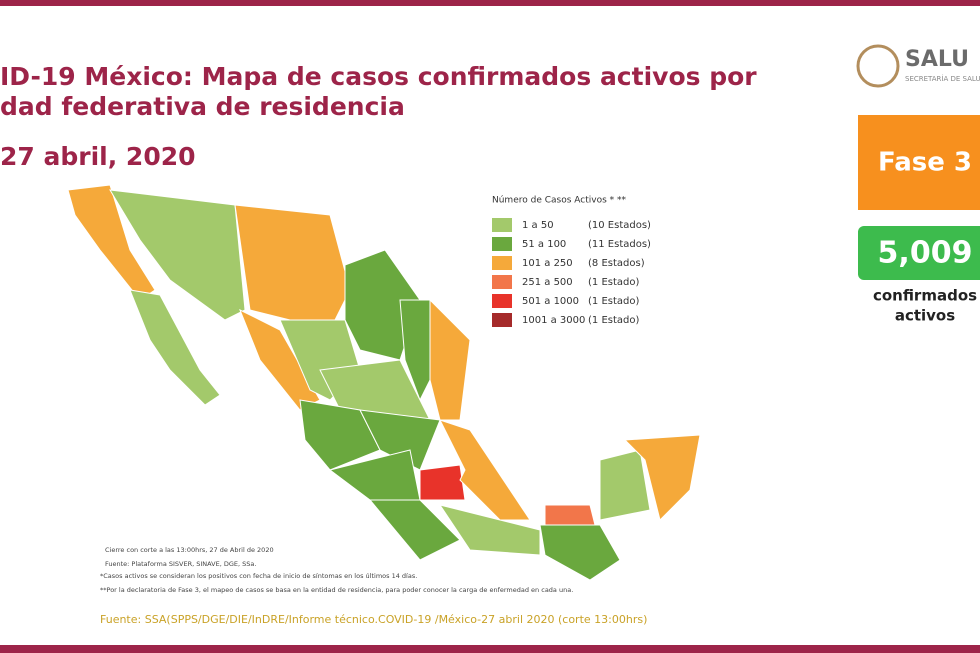  I want to click on total-box, so click(919, 253).